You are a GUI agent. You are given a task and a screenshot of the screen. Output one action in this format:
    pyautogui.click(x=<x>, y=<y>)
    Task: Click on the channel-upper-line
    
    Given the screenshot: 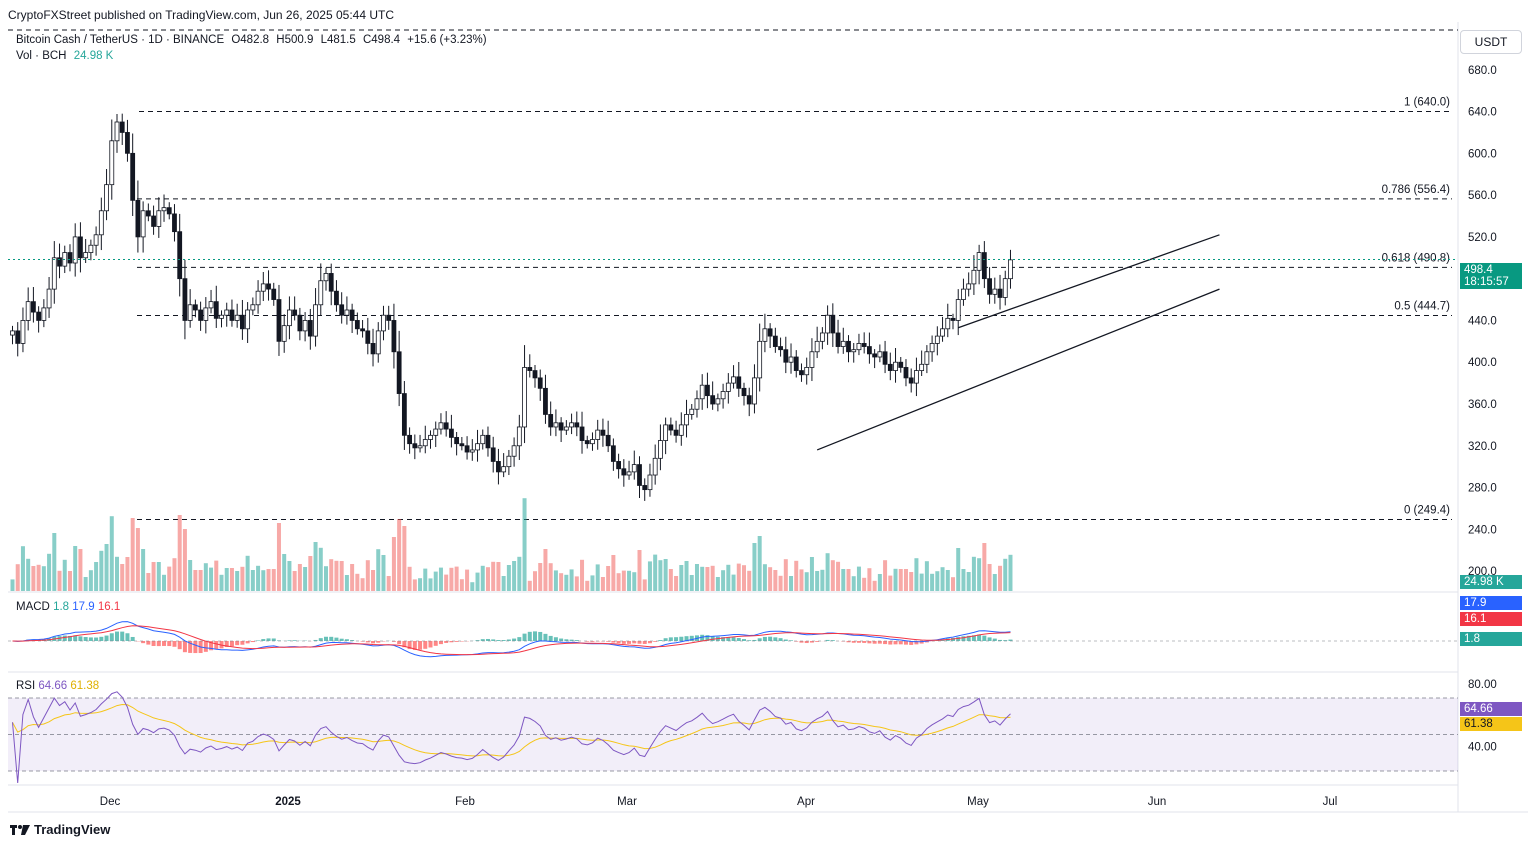 What is the action you would take?
    pyautogui.click(x=1089, y=281)
    